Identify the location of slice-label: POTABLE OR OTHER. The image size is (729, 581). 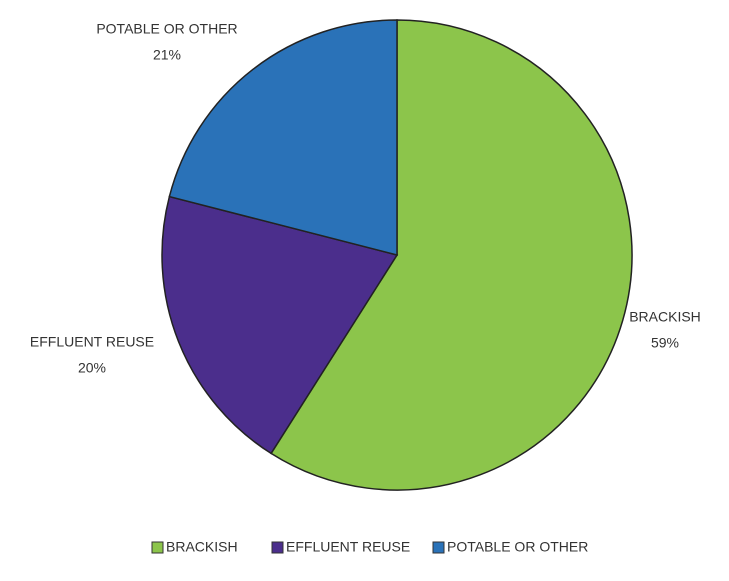
(166, 29).